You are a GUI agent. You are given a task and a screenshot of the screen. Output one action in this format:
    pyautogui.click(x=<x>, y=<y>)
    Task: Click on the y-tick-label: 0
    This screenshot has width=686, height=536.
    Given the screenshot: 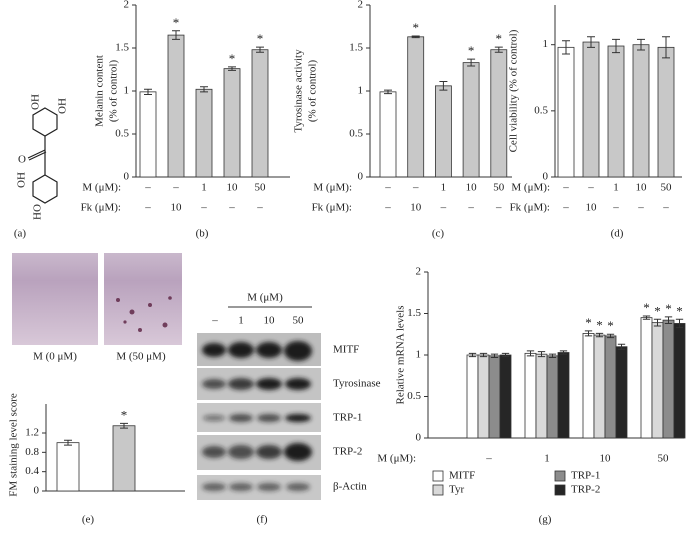 What is the action you would take?
    pyautogui.click(x=361, y=177)
    